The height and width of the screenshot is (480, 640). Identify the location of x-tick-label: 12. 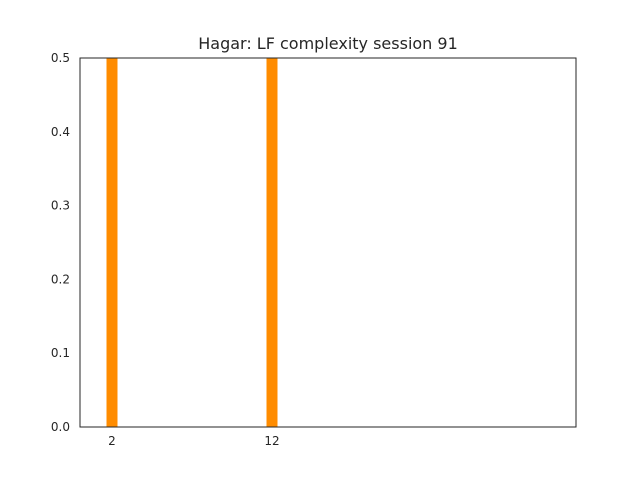
(271, 441).